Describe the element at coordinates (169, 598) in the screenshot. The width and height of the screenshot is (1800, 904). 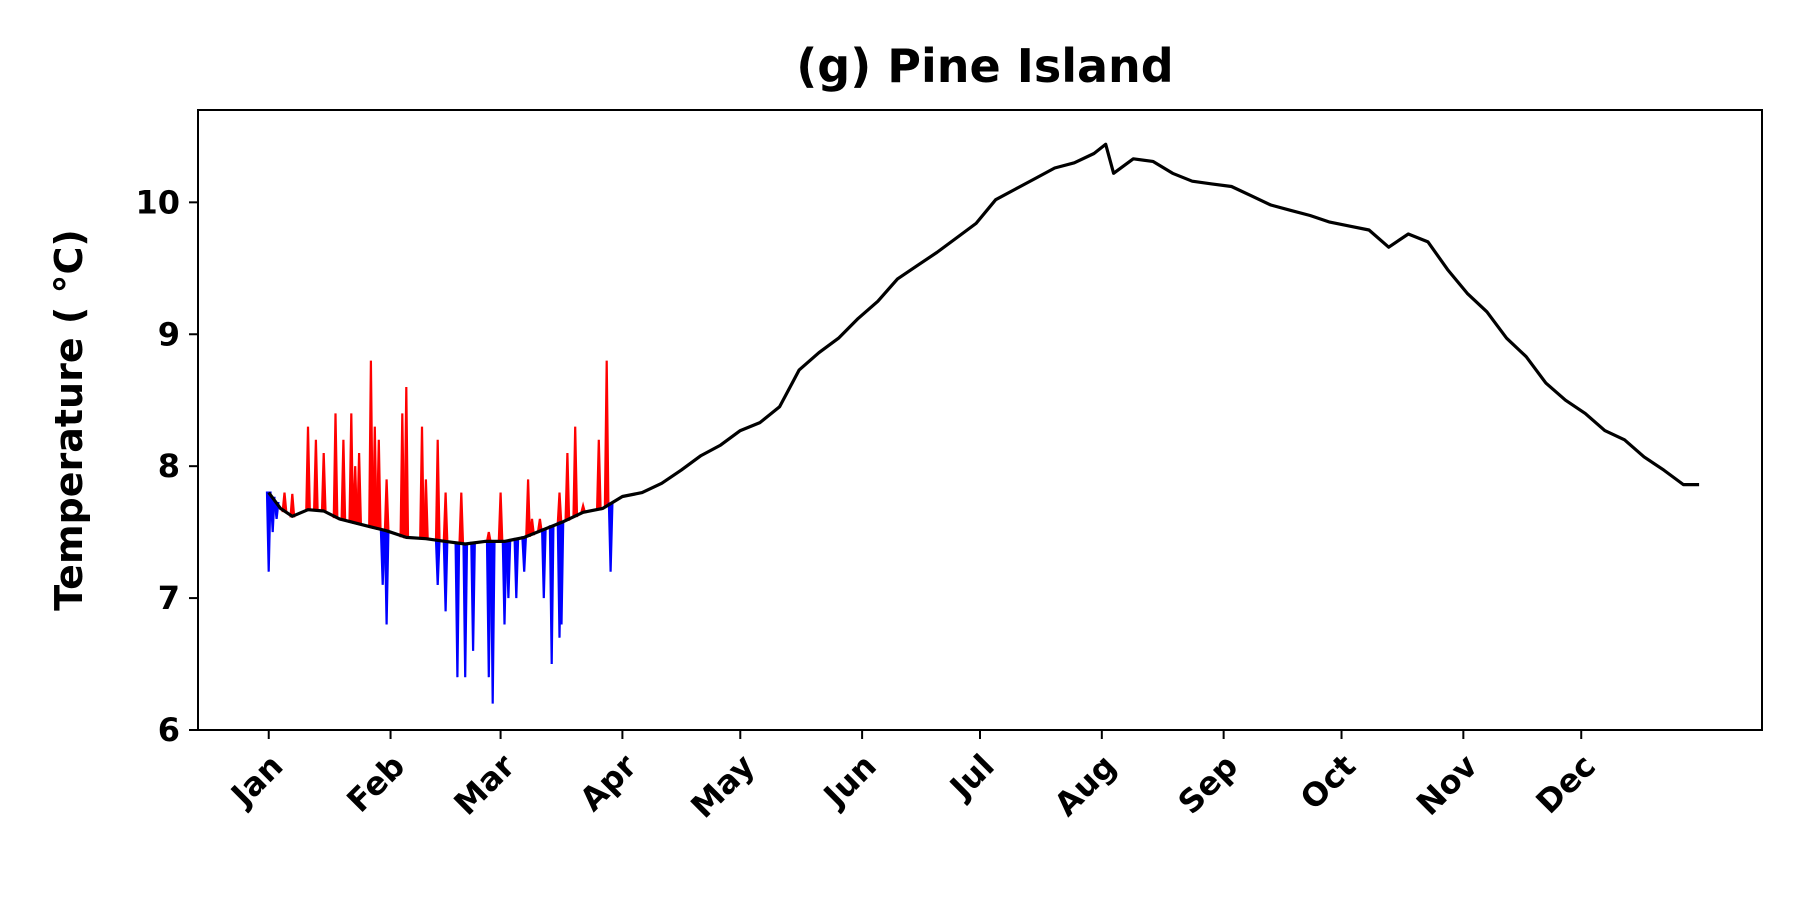
I see `y-tick-label: 7` at that location.